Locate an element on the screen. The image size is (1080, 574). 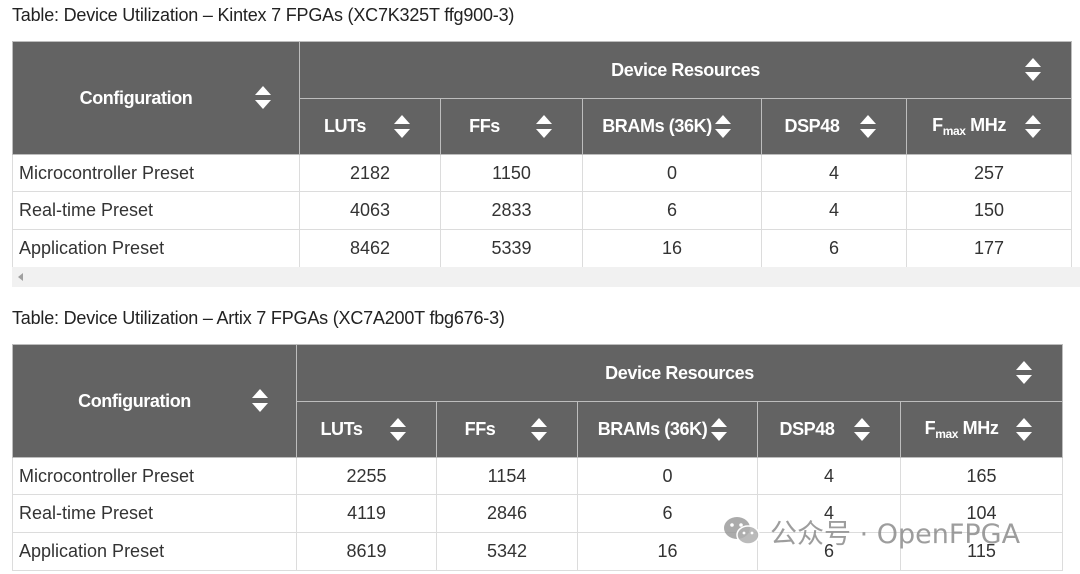
table-row: Real-time Preset 4119 2846 6 4 104 is located at coordinates (538, 513).